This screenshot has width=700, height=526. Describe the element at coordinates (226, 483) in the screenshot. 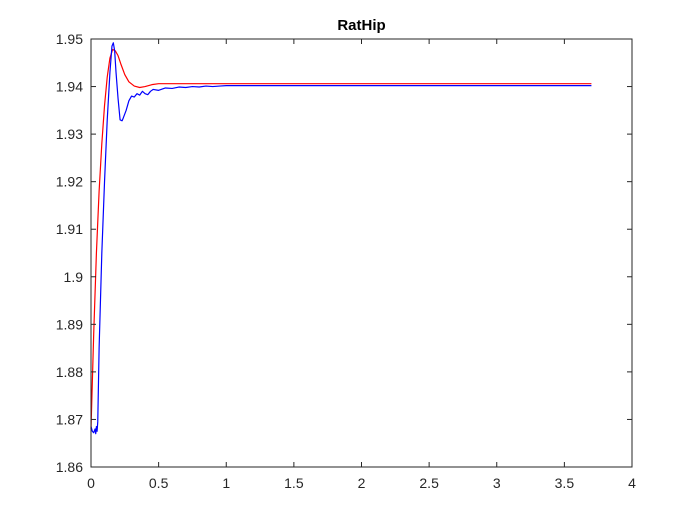

I see `x-tick-label: 1` at that location.